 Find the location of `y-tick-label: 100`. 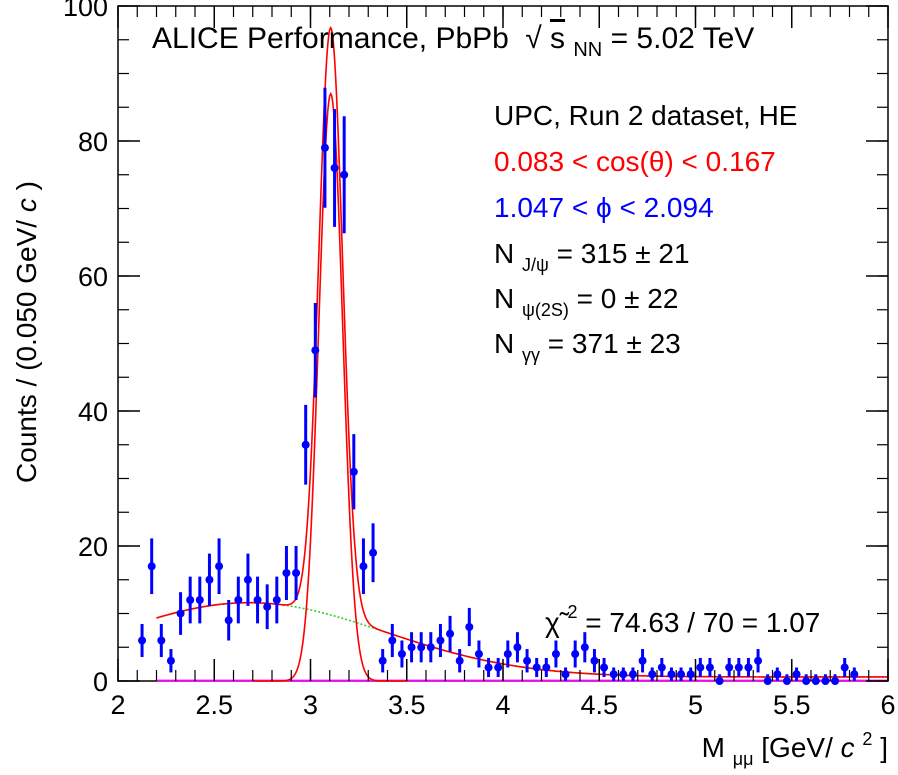

y-tick-label: 100 is located at coordinates (85, 11).